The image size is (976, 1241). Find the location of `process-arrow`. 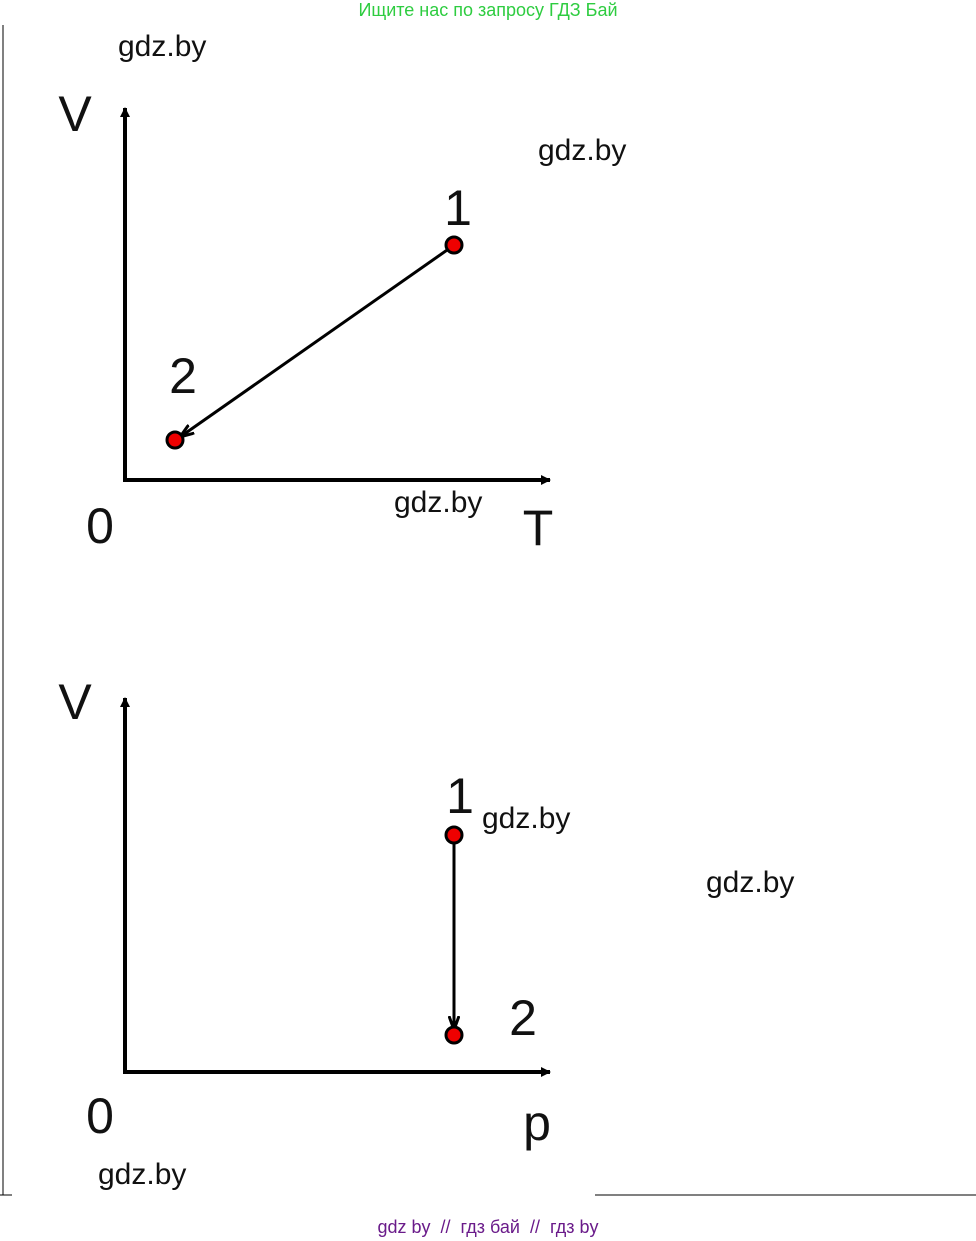

process-arrow is located at coordinates (315, 341).